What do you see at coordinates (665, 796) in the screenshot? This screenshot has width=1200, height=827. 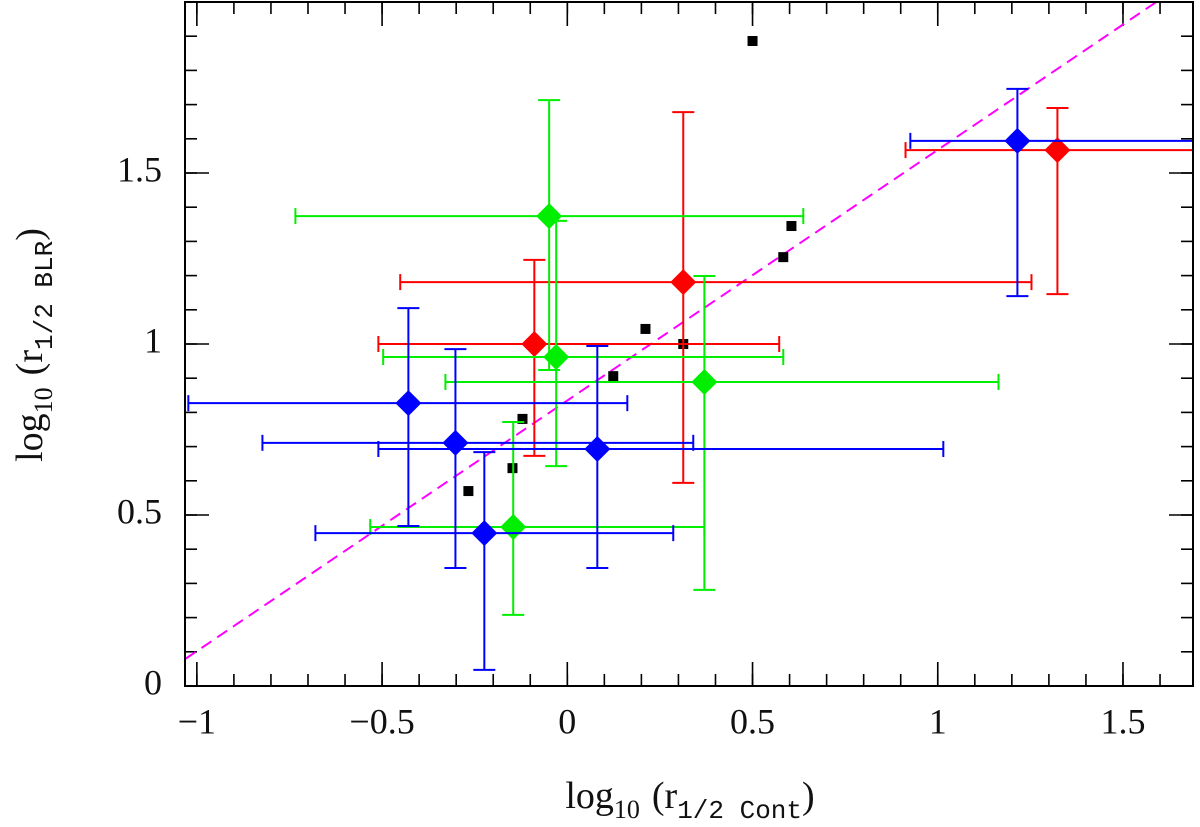 I see `x-label-part: (r` at bounding box center [665, 796].